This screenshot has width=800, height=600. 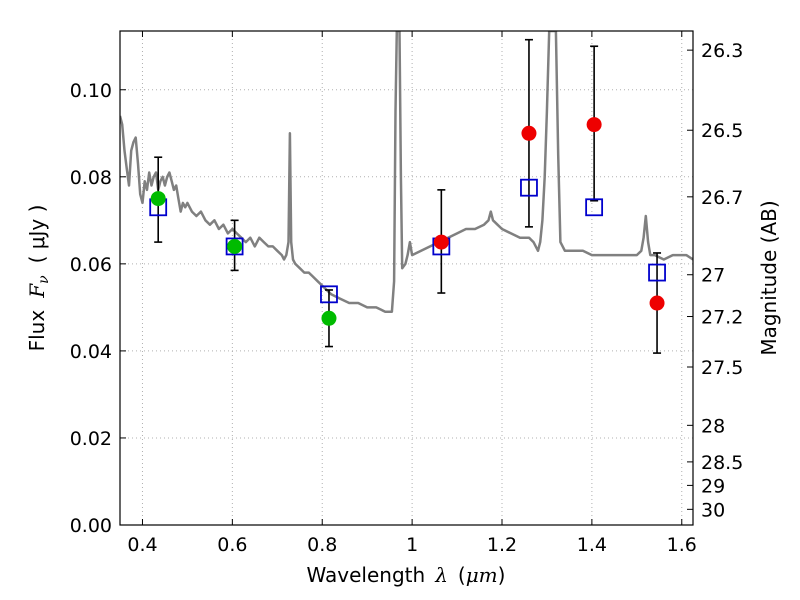 What do you see at coordinates (722, 198) in the screenshot?
I see `y2-tick-label: 26.7` at bounding box center [722, 198].